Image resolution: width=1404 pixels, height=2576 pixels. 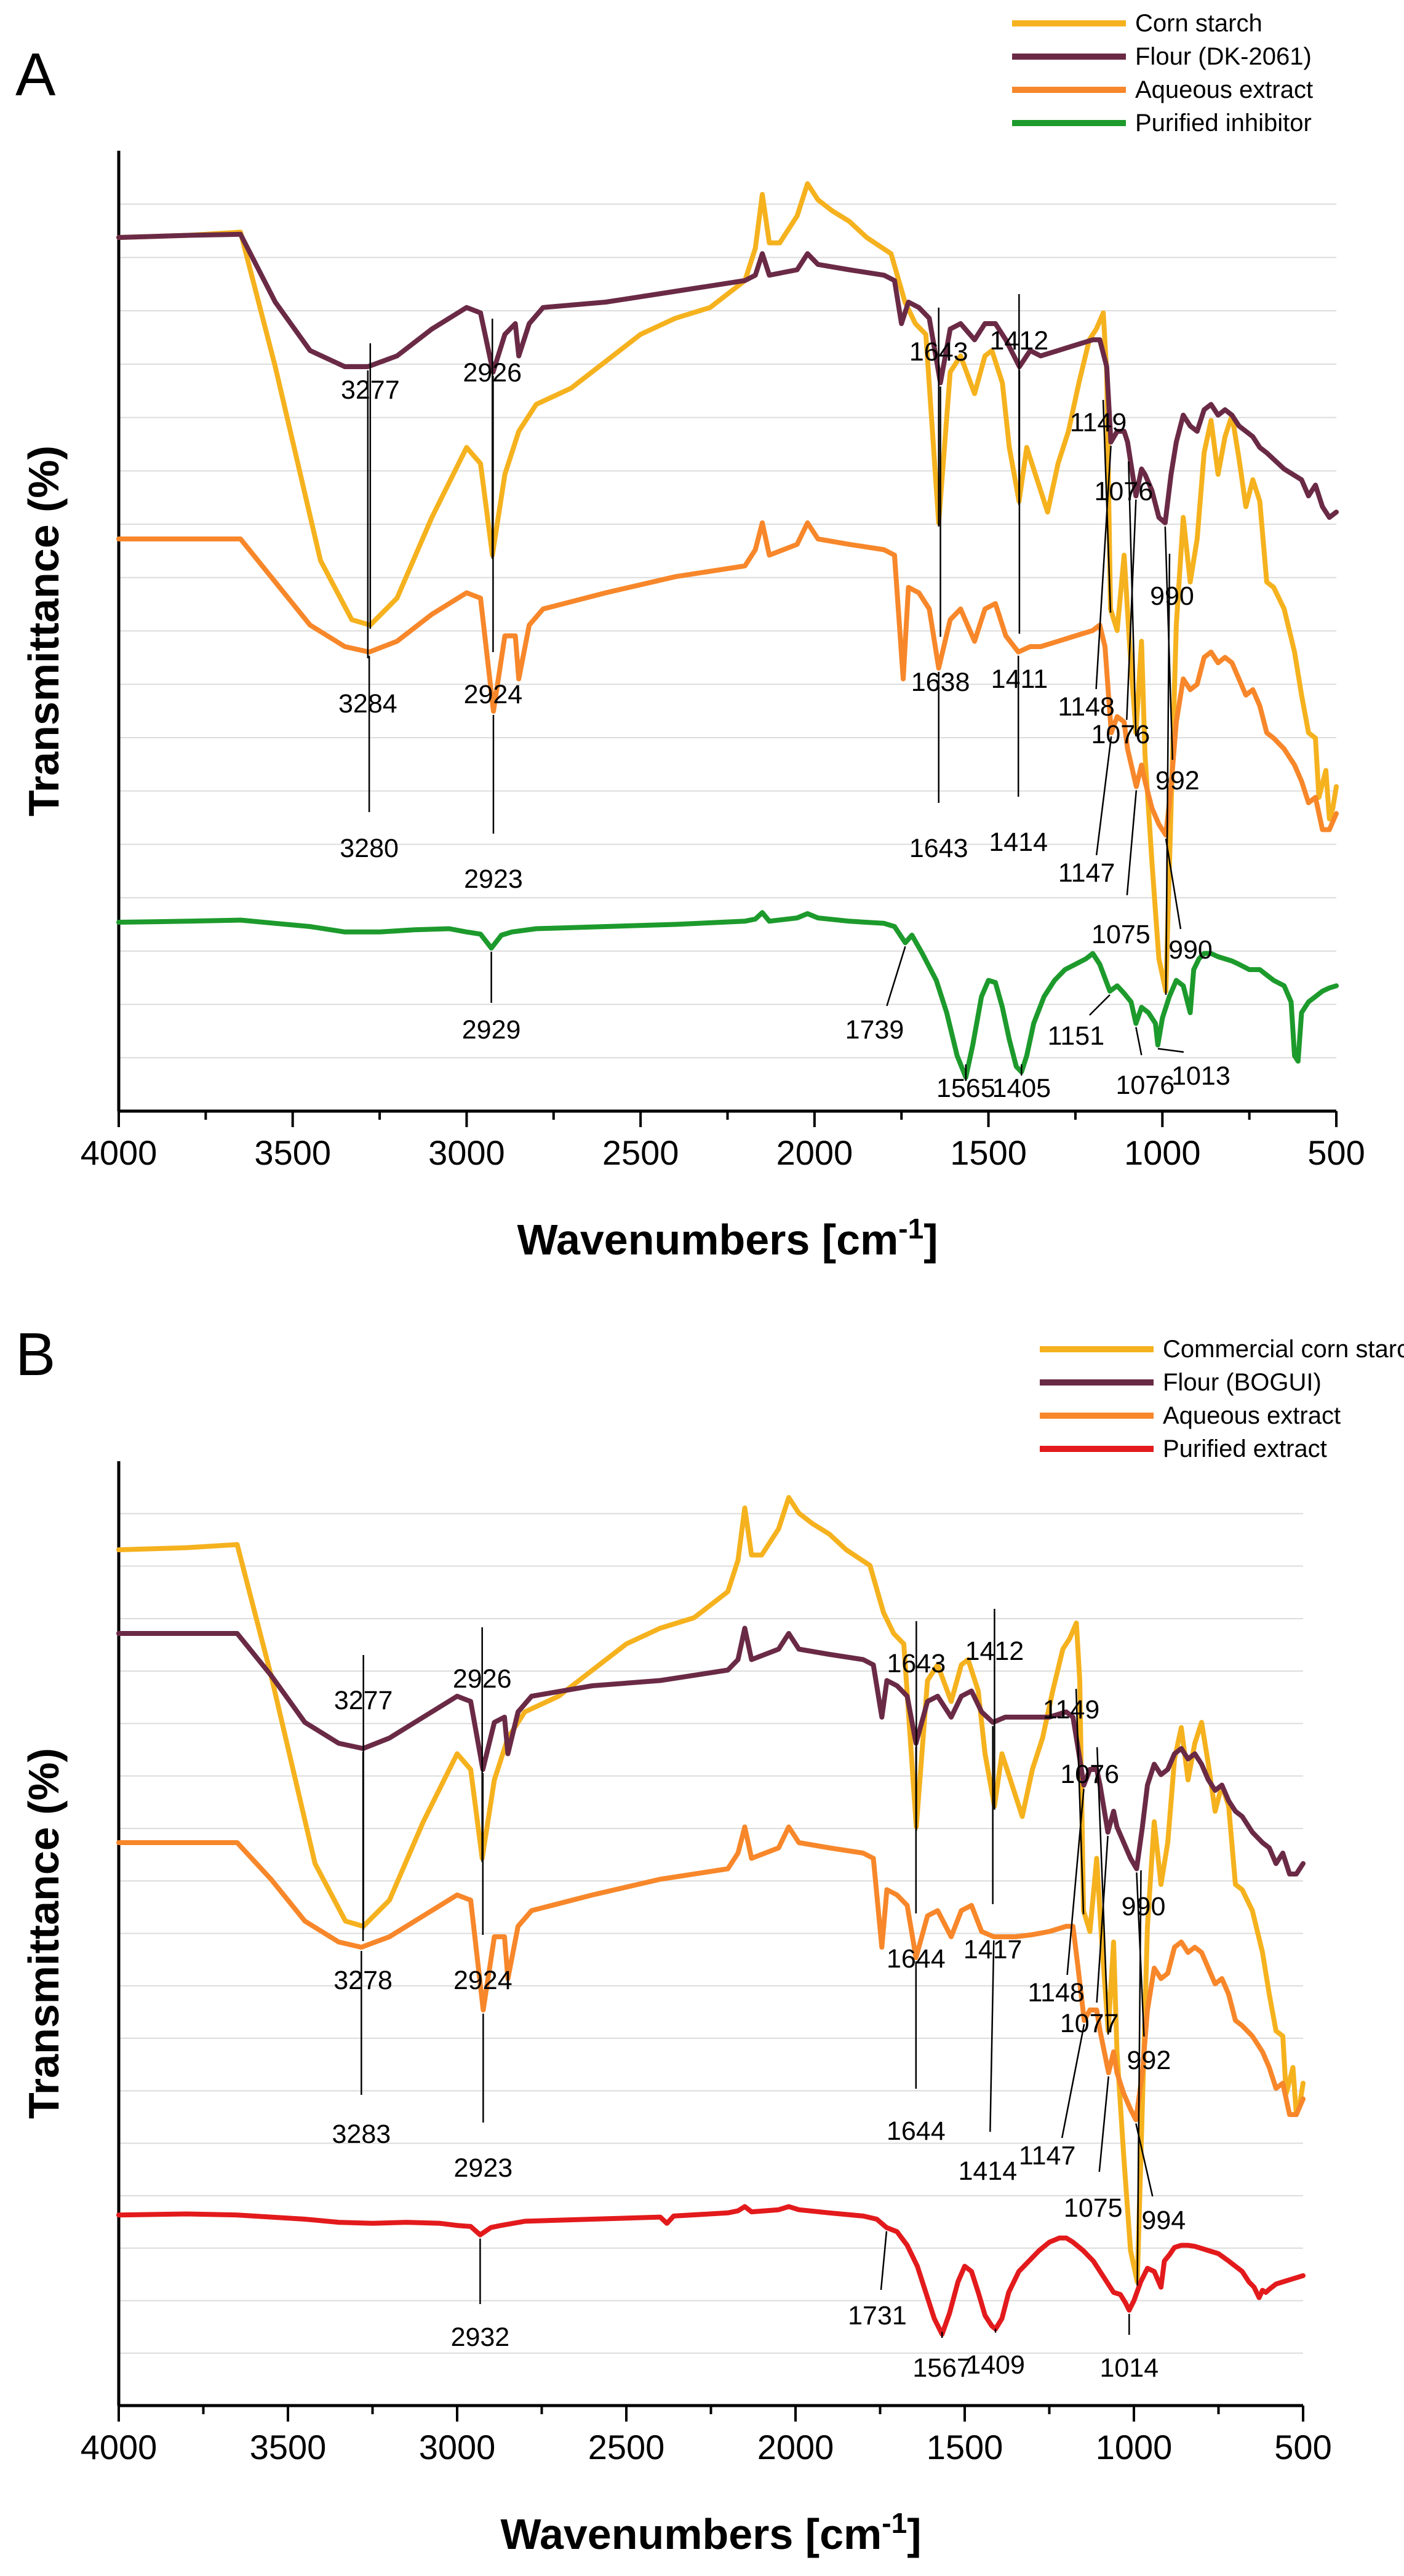 I want to click on peak-label: 2929, so click(x=491, y=1030).